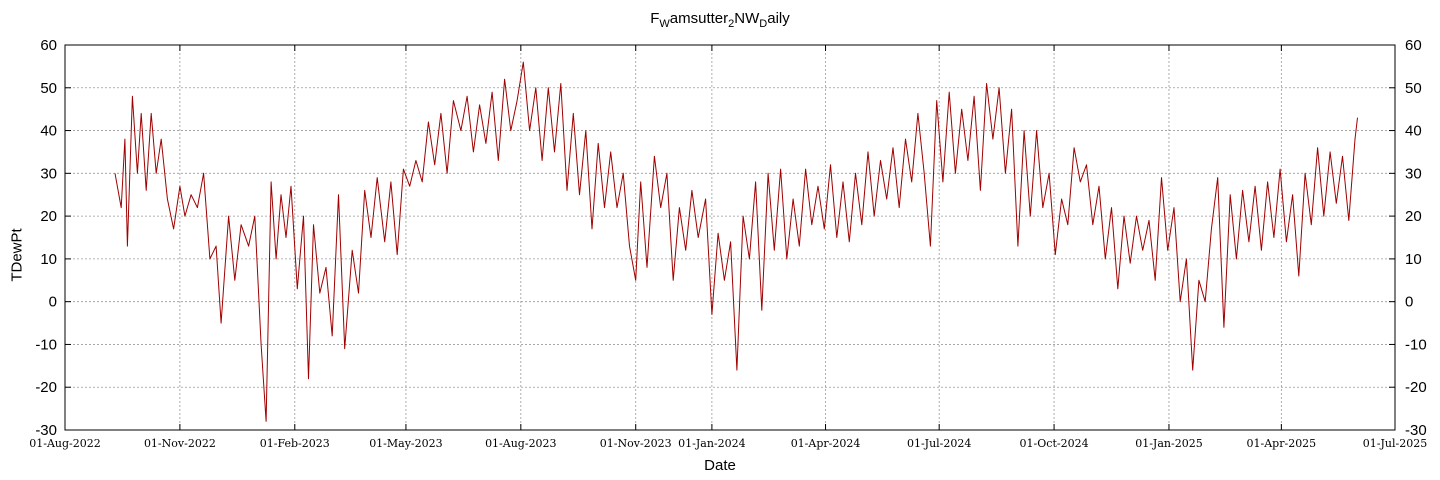 The width and height of the screenshot is (1440, 480). I want to click on y-tick-label-right: -20, so click(1416, 387).